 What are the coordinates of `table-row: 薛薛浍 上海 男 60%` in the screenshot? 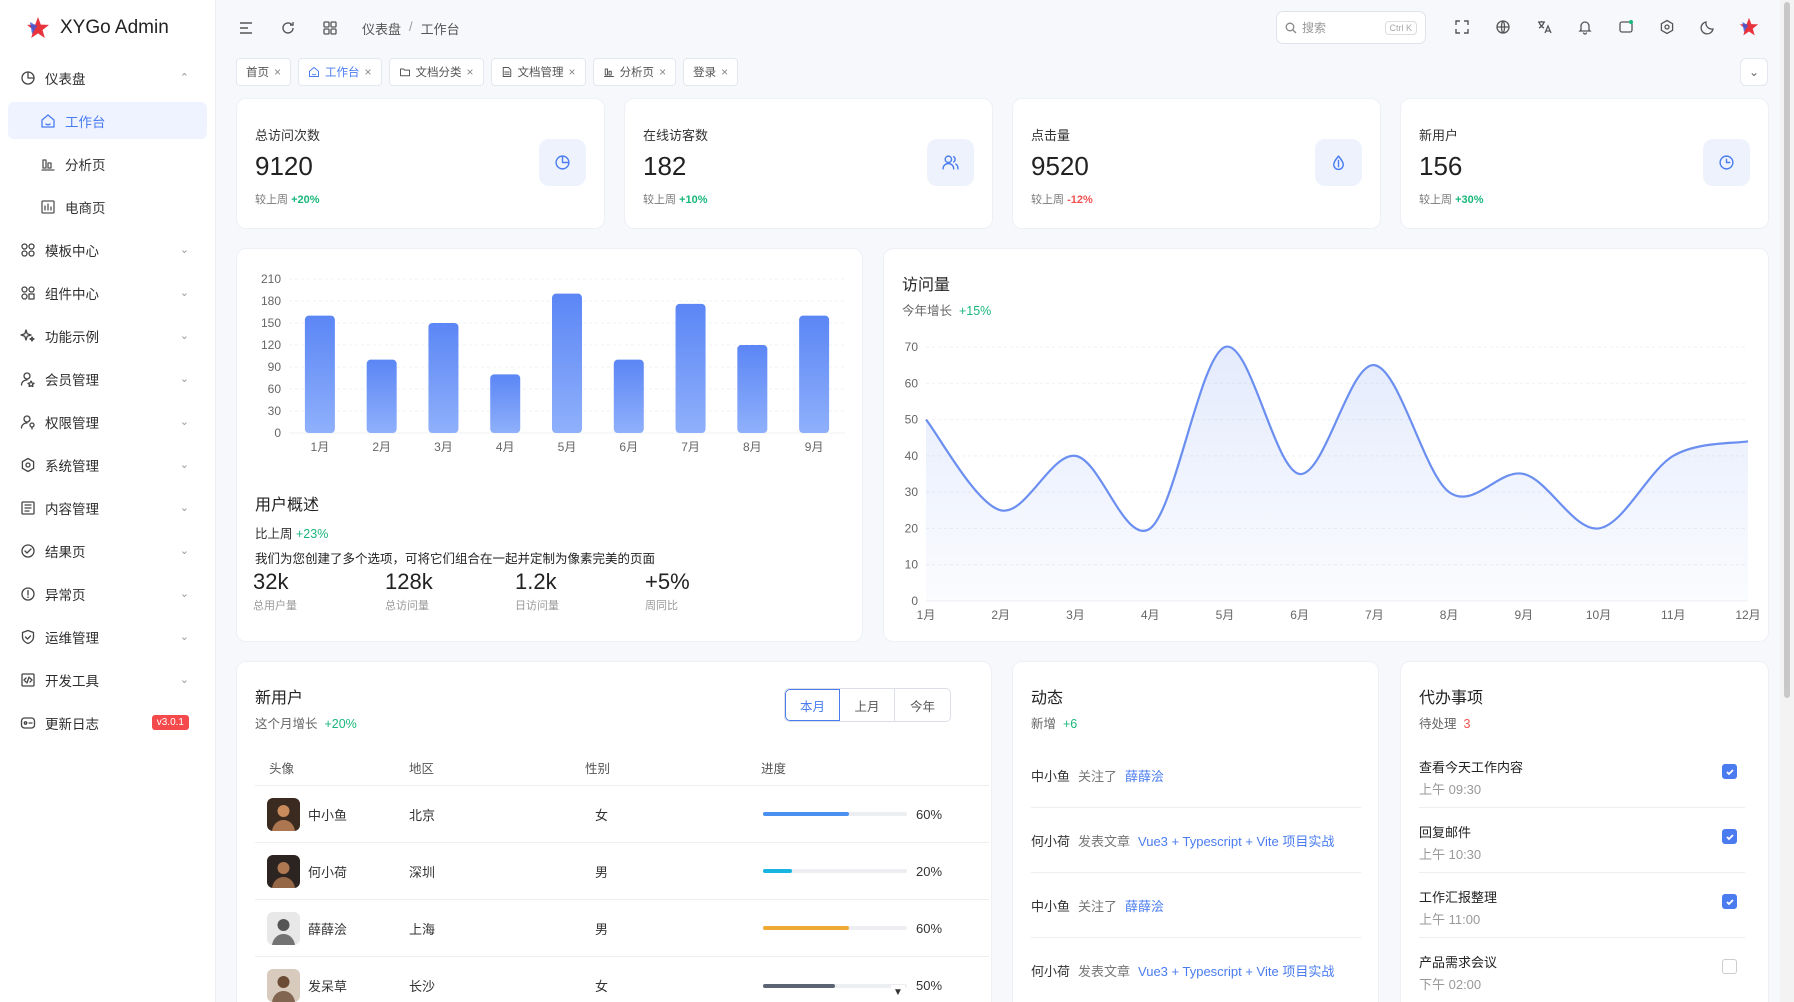 It's located at (622, 928).